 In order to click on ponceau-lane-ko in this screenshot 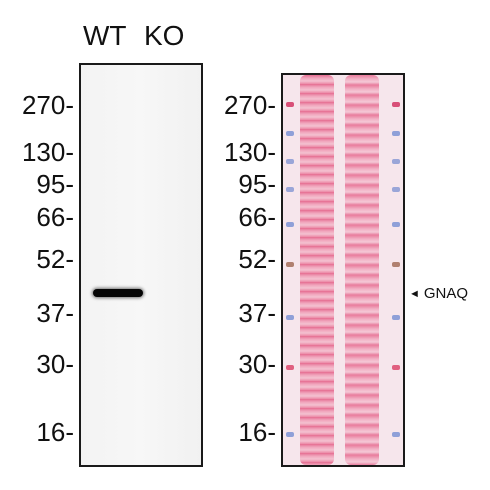, I will do `click(362, 270)`.